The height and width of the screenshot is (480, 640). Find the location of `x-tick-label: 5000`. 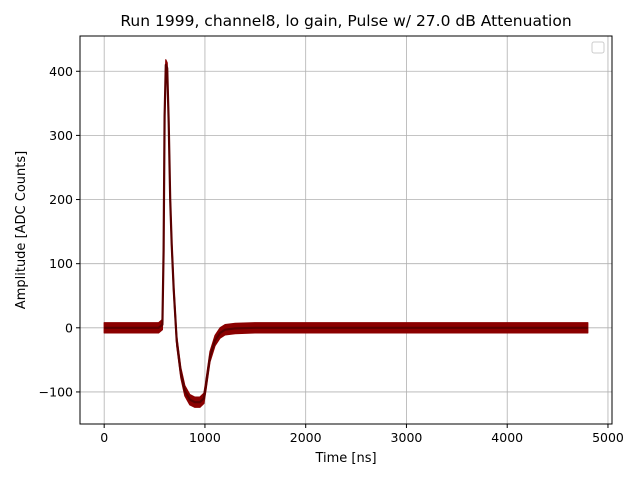

x-tick-label: 5000 is located at coordinates (608, 437).